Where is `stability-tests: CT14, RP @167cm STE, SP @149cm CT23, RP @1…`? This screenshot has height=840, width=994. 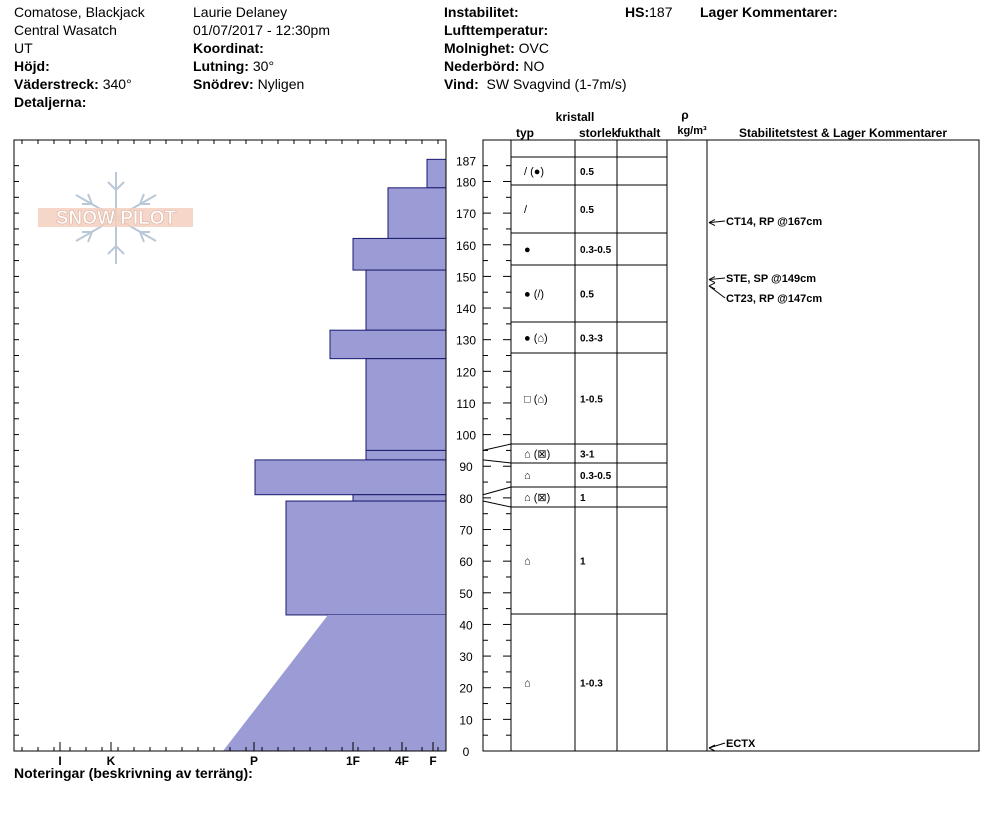 stability-tests: CT14, RP @167cm STE, SP @149cm CT23, RP @1… is located at coordinates (765, 484).